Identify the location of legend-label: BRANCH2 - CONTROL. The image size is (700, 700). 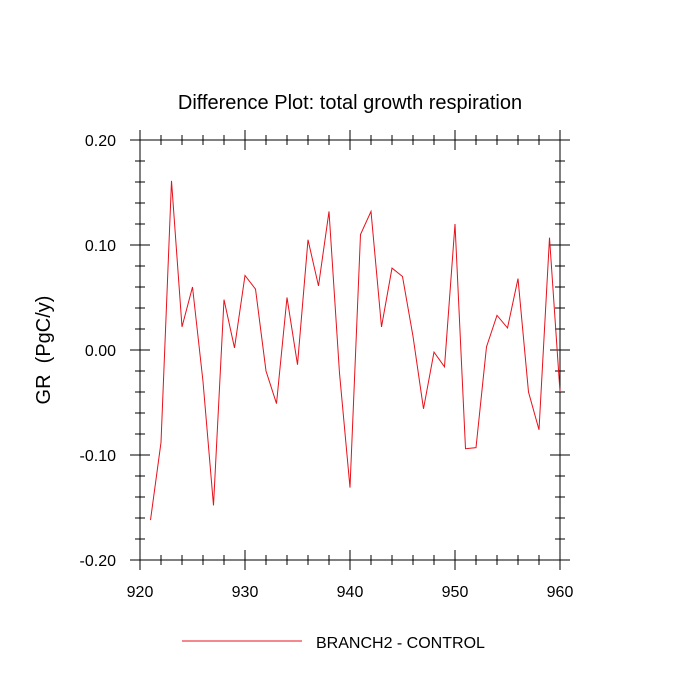
(400, 643).